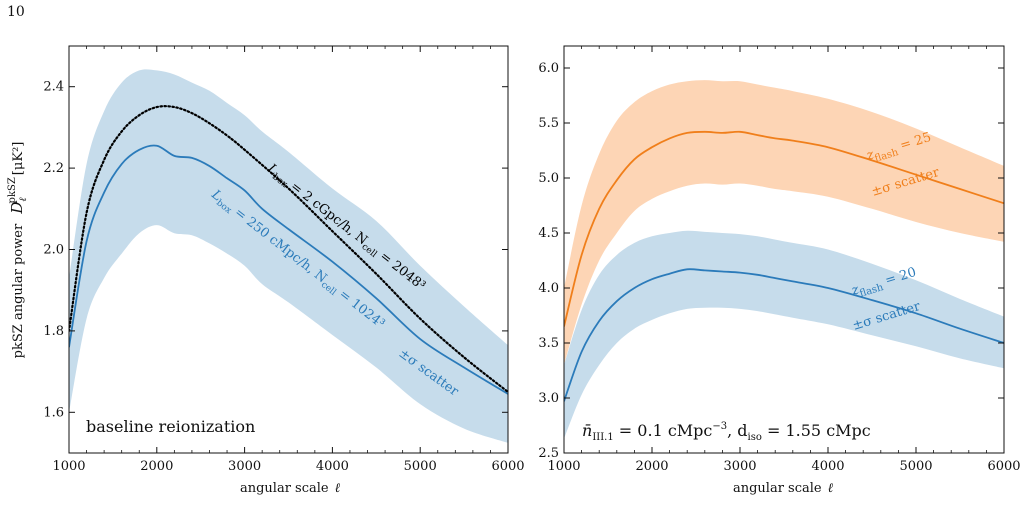  Describe the element at coordinates (53, 250) in the screenshot. I see `left-y-tick-label: 2.0` at that location.